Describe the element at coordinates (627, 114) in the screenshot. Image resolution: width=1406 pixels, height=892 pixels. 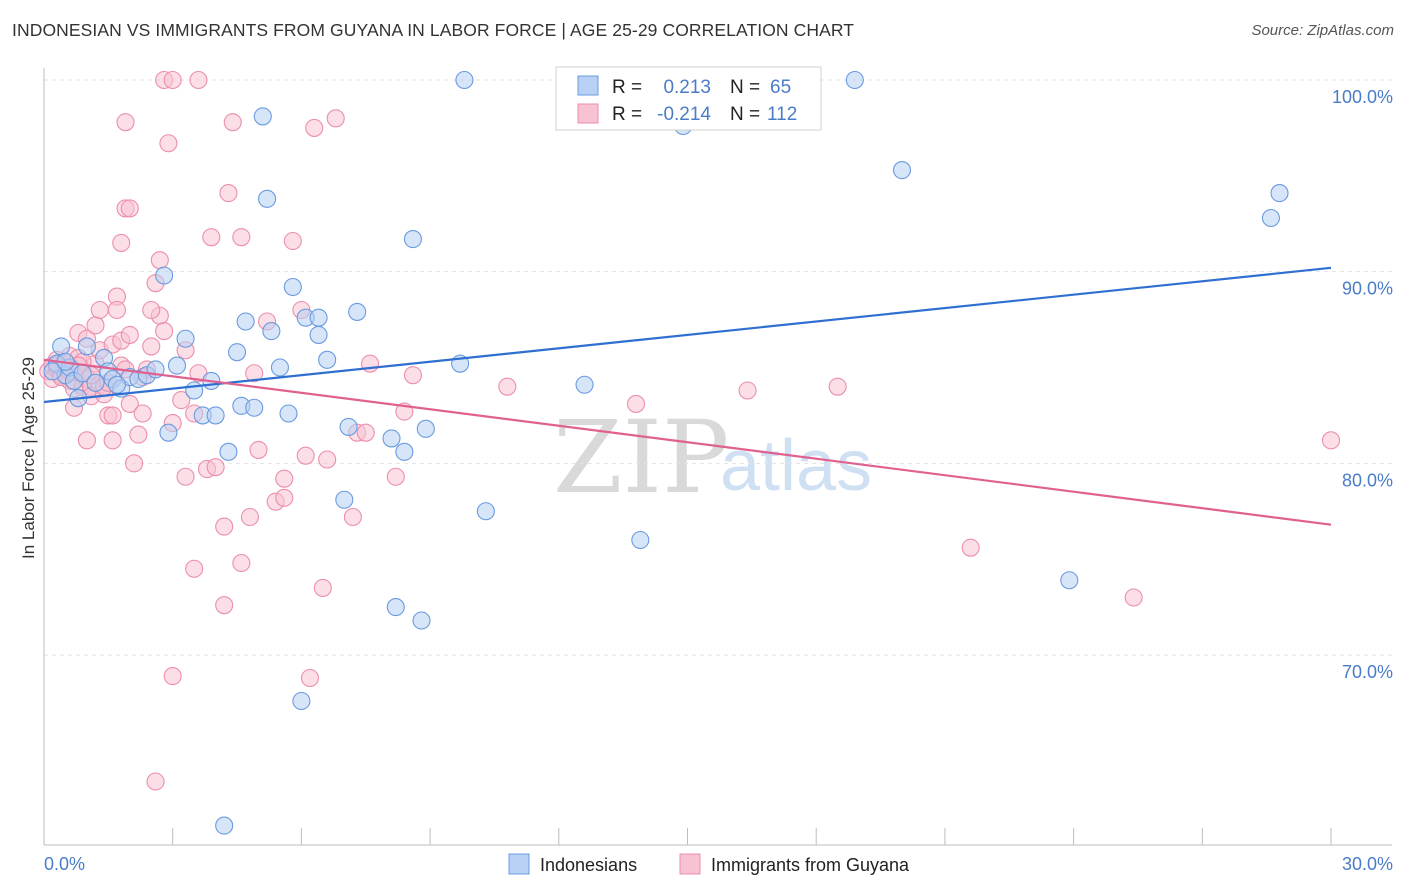
I see `stats-r-label-2: R =` at that location.